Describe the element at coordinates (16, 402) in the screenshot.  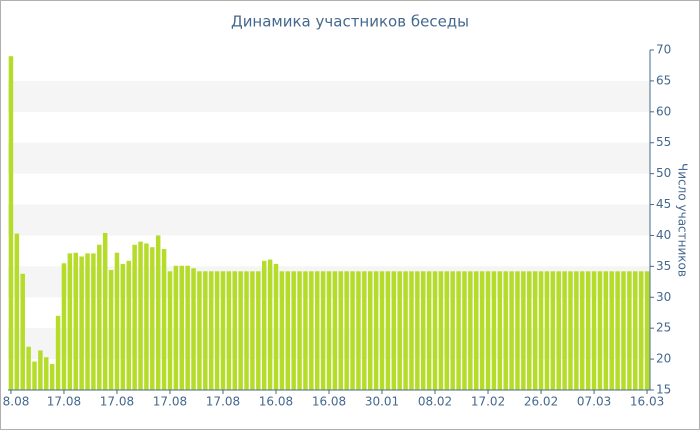
I see `x-tick-label: 8.08` at that location.